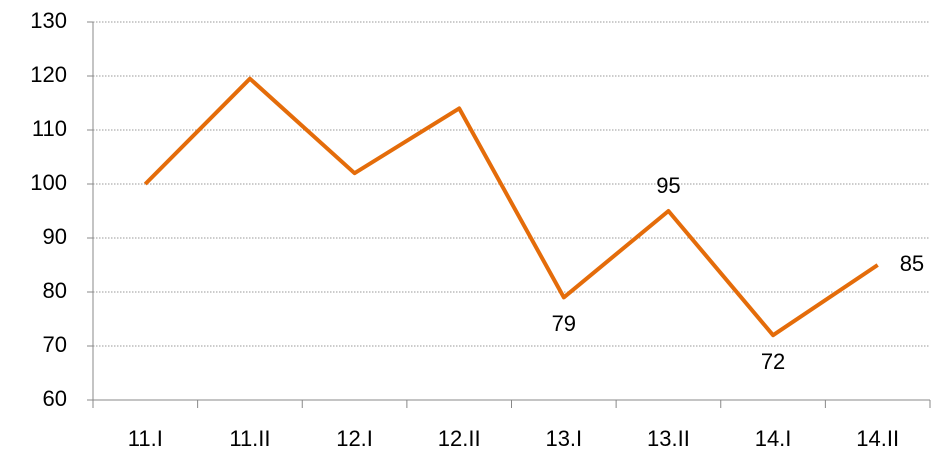 This screenshot has width=935, height=453. What do you see at coordinates (55, 344) in the screenshot?
I see `y-tick-label: 70` at bounding box center [55, 344].